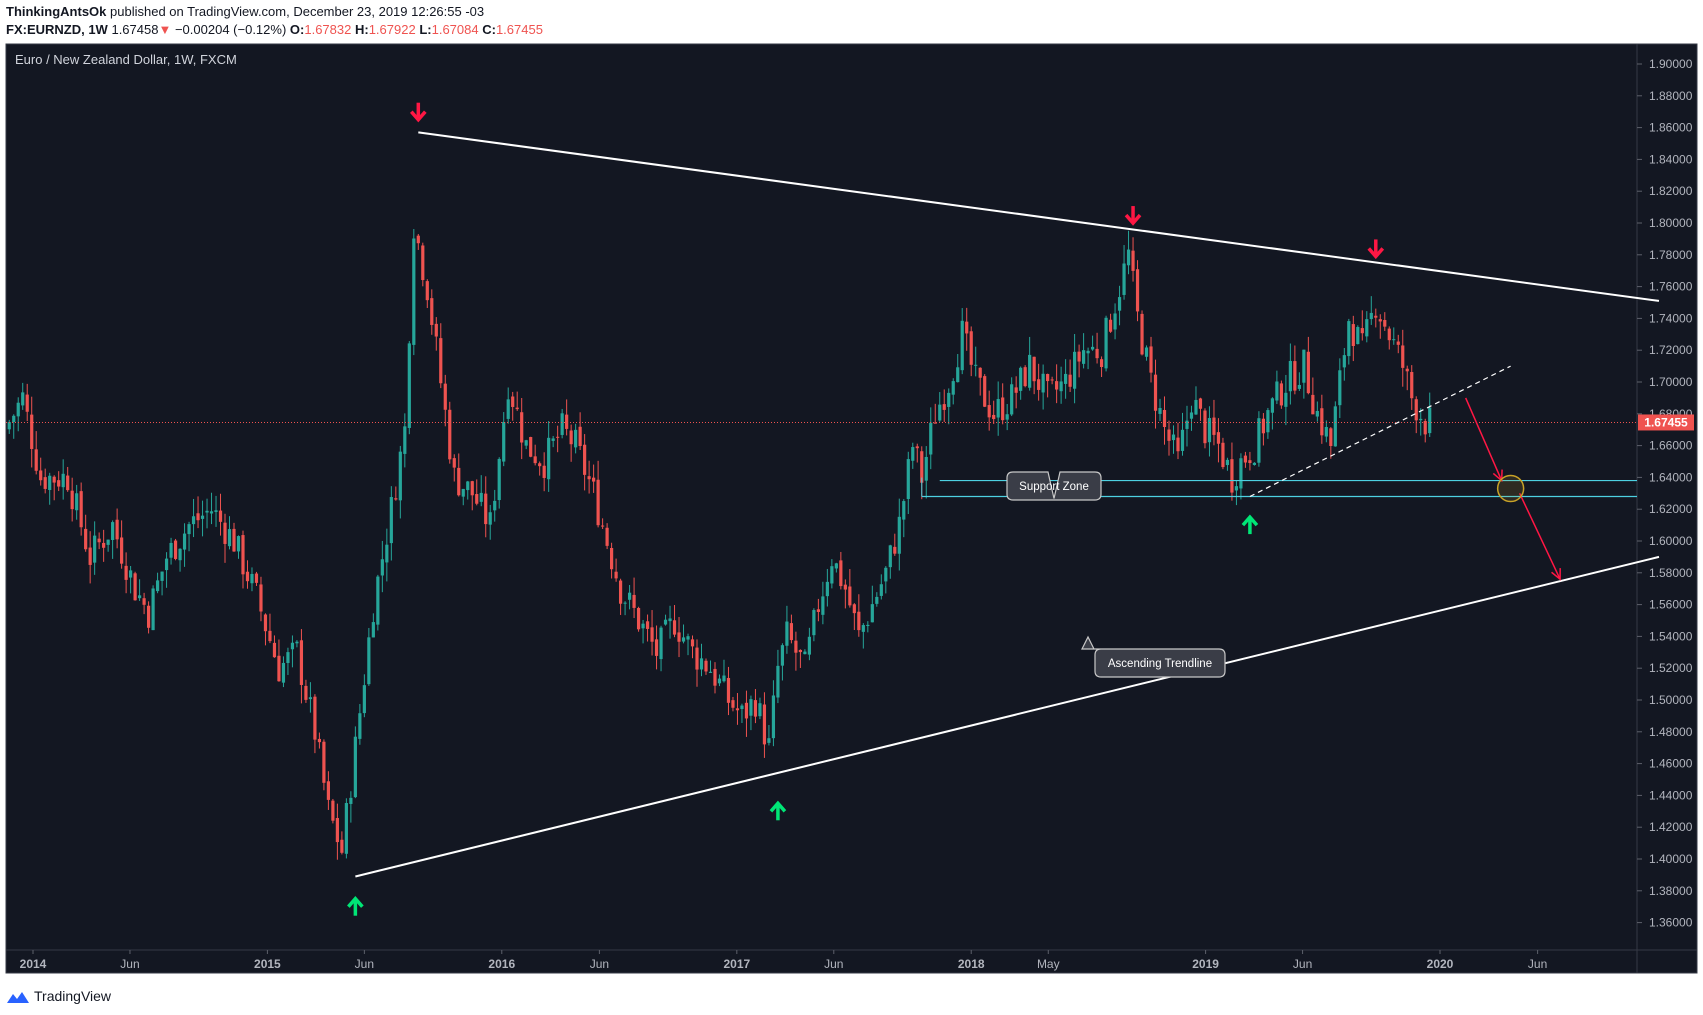 Image resolution: width=1703 pixels, height=1015 pixels. Describe the element at coordinates (56, 11) in the screenshot. I see `author-name: ThinkingAntsOk` at that location.